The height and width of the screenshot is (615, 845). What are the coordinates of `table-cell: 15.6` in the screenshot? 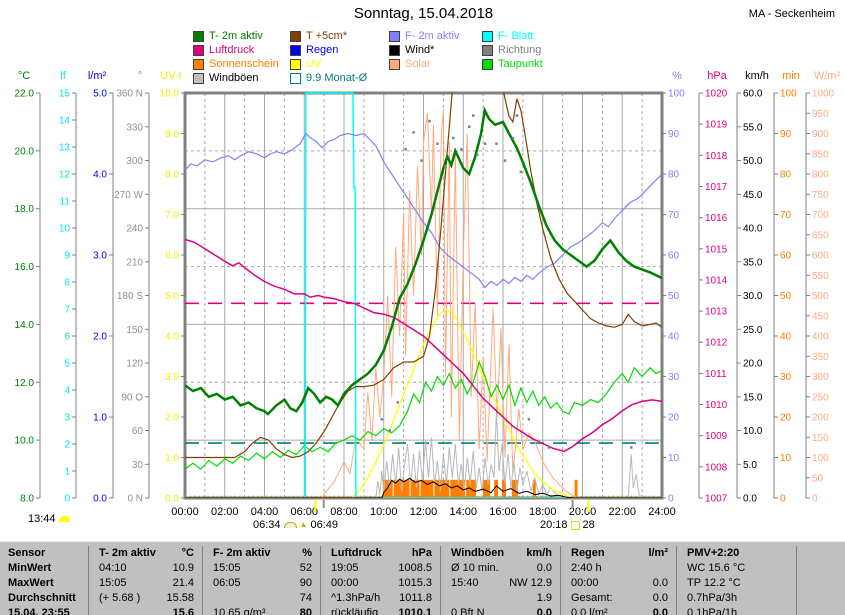 It's located at (145, 610).